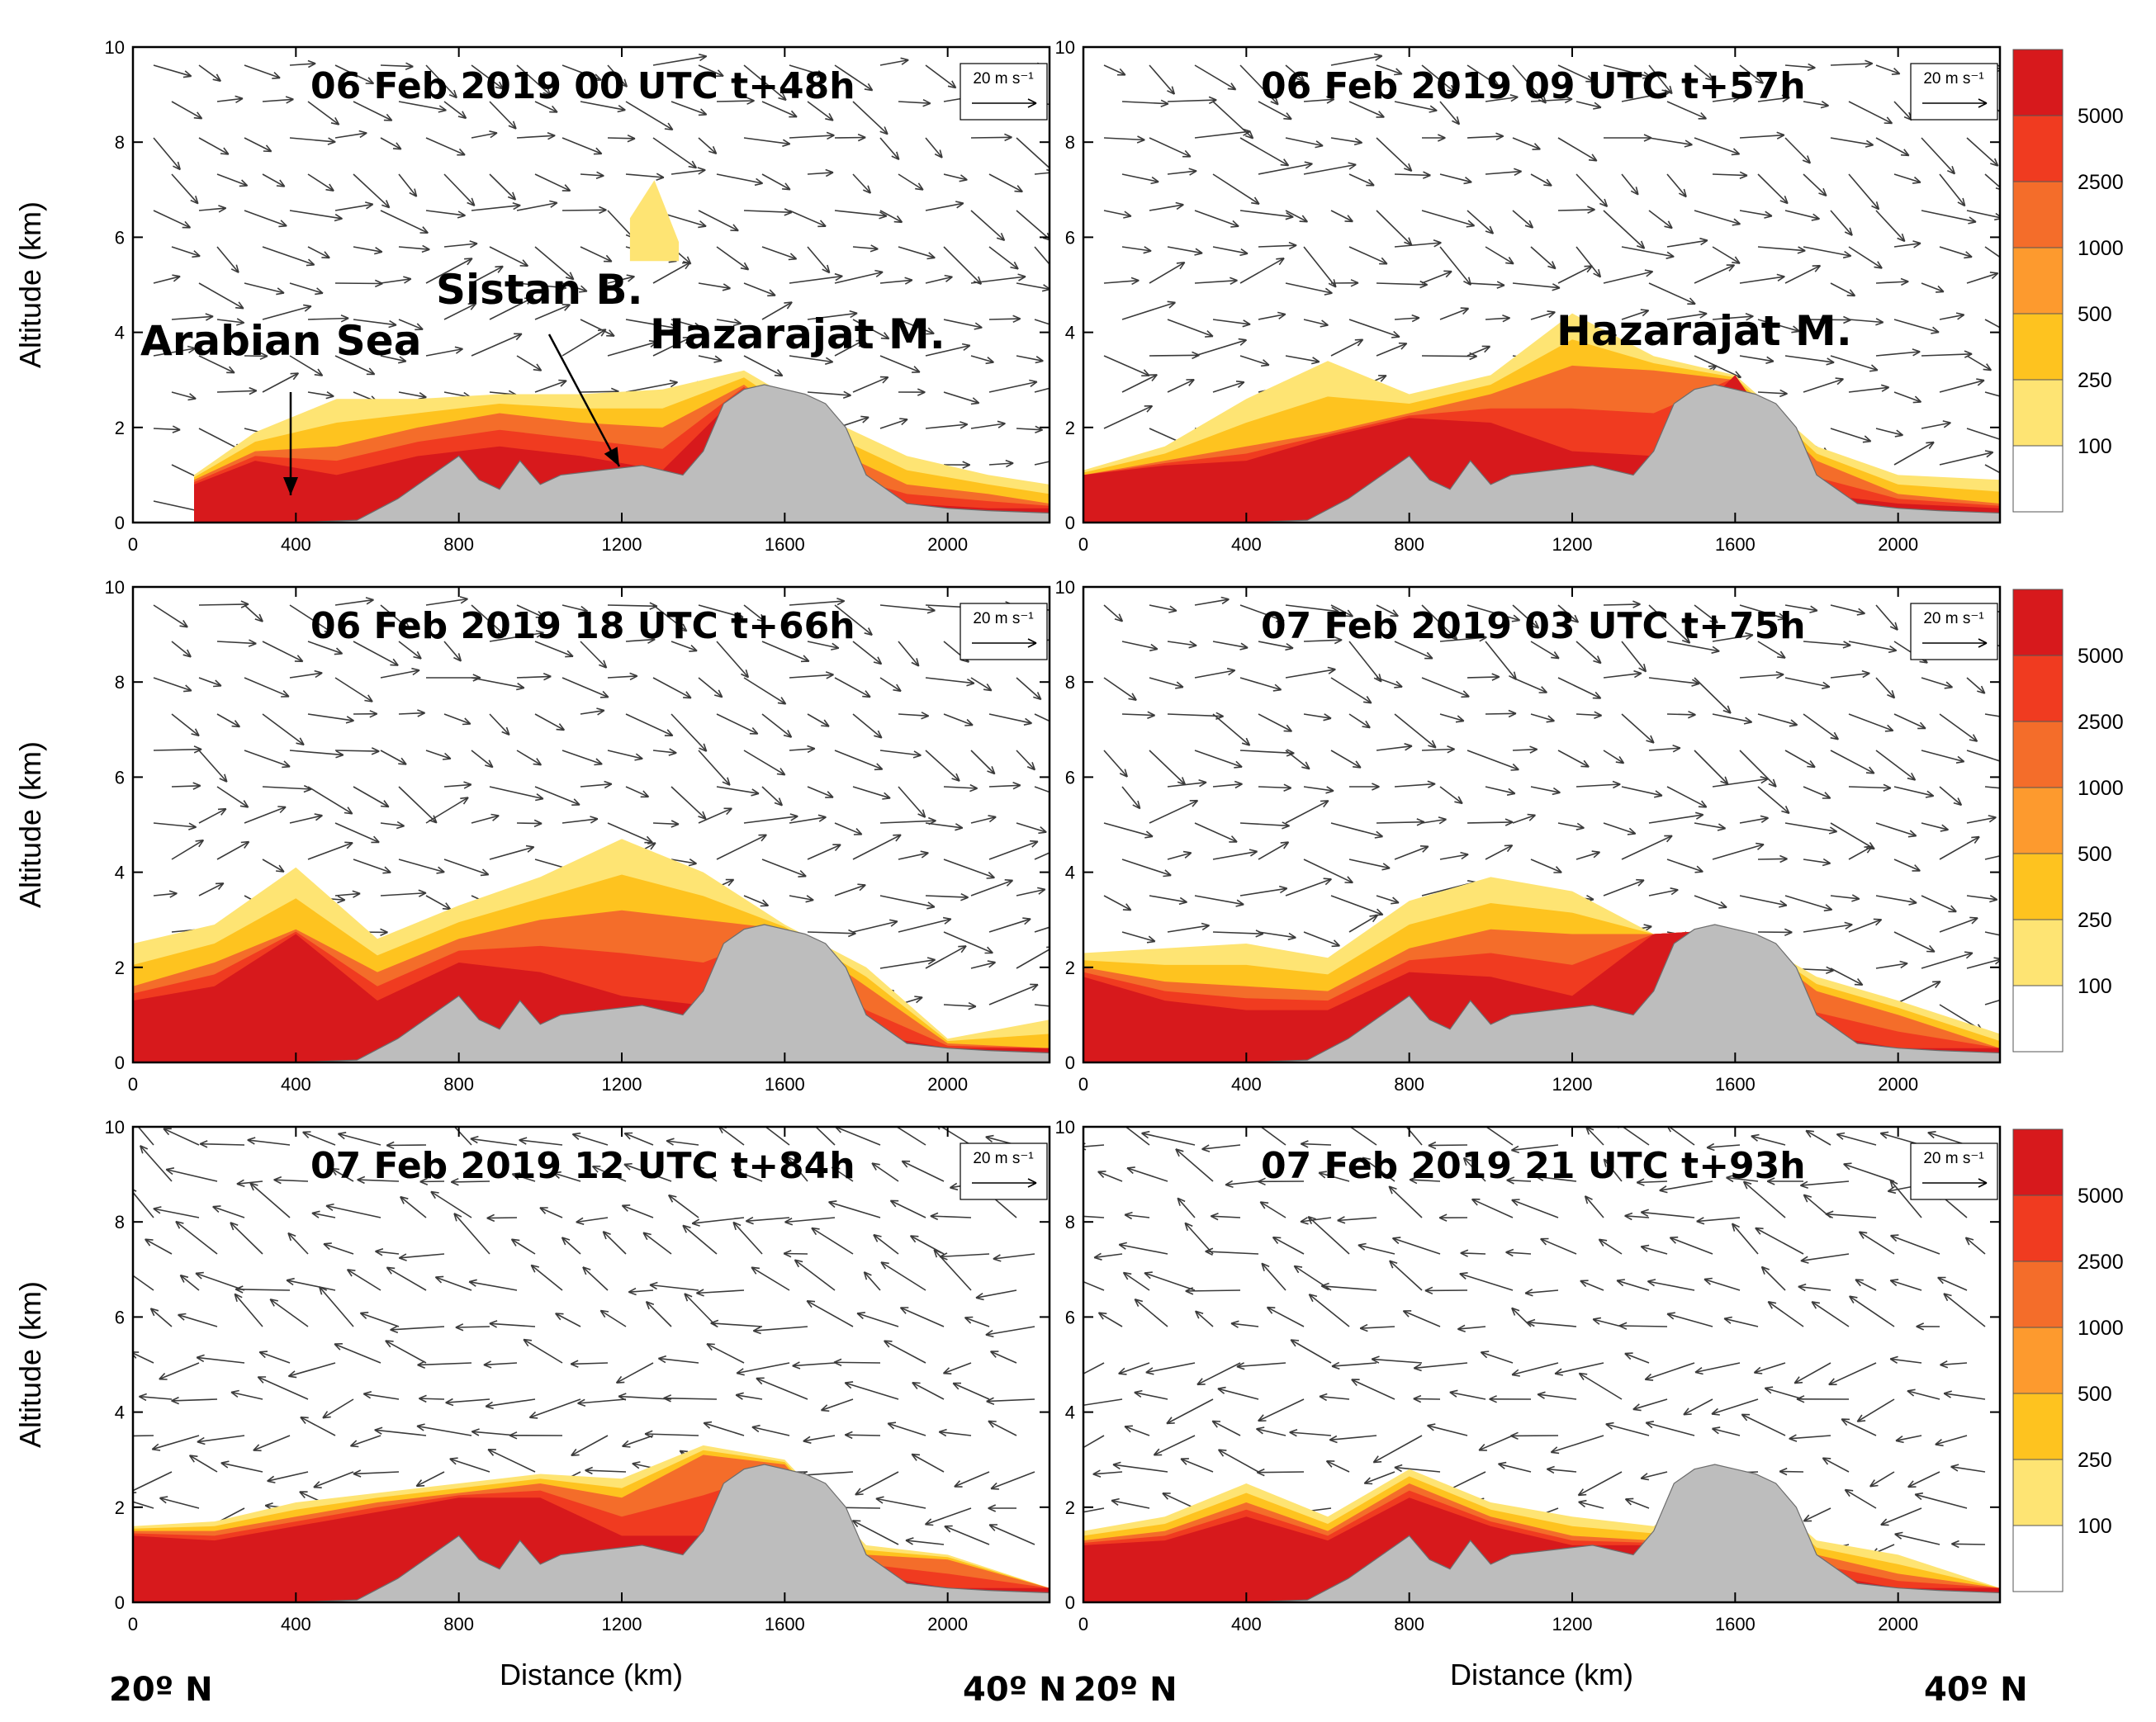  What do you see at coordinates (591, 284) in the screenshot?
I see `plot-frame` at bounding box center [591, 284].